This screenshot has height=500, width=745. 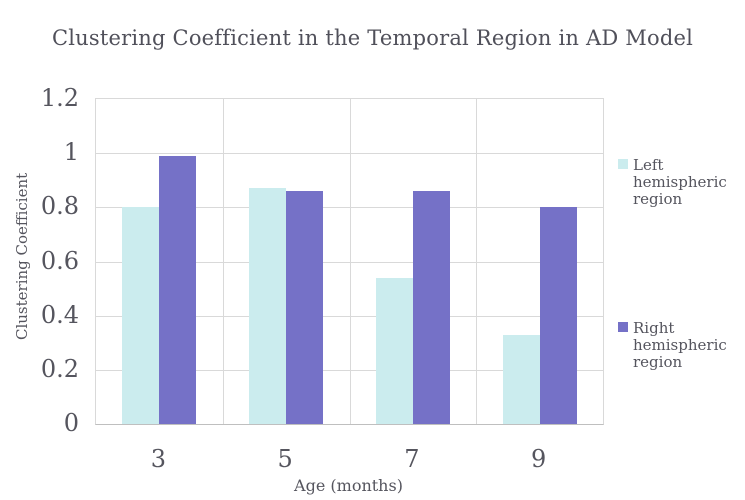 I want to click on y-tick-label-0.6: 0.6, so click(x=59, y=260).